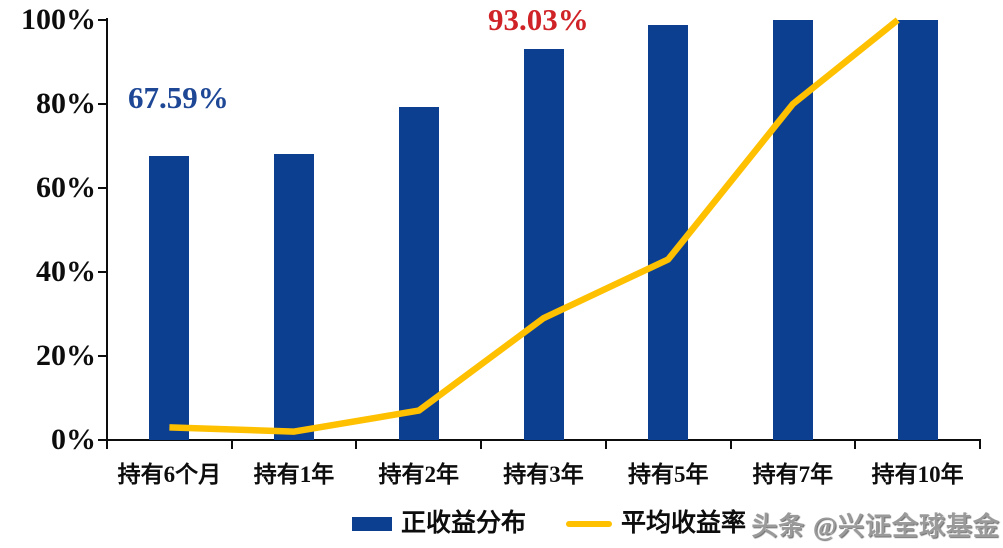 The image size is (1003, 548). I want to click on y-axis-line, so click(107, 230).